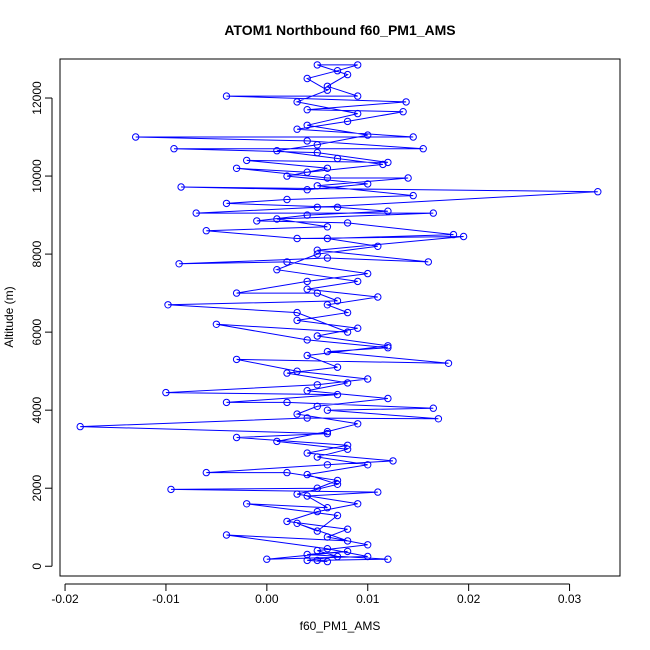  Describe the element at coordinates (37, 176) in the screenshot. I see `y-tick-label: 10000` at that location.